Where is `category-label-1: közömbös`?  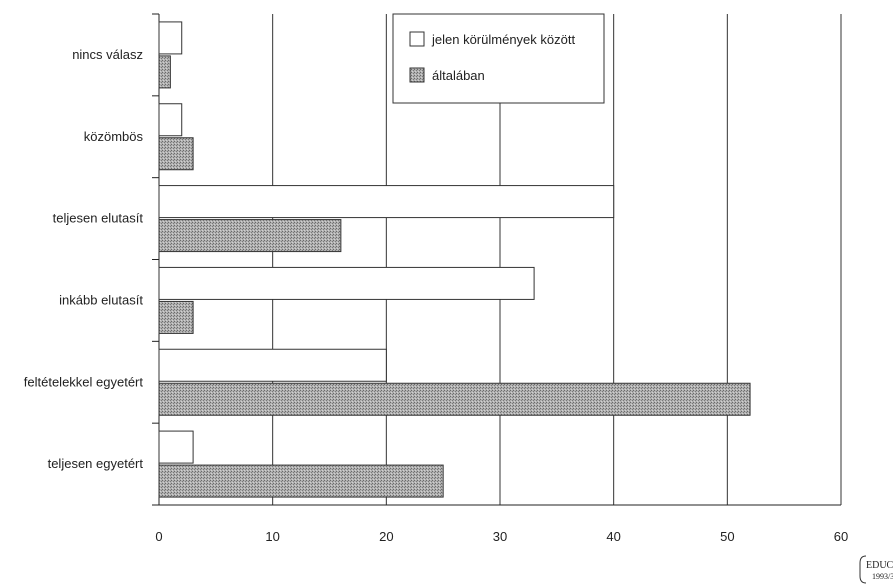
category-label-1: közömbös is located at coordinates (114, 136).